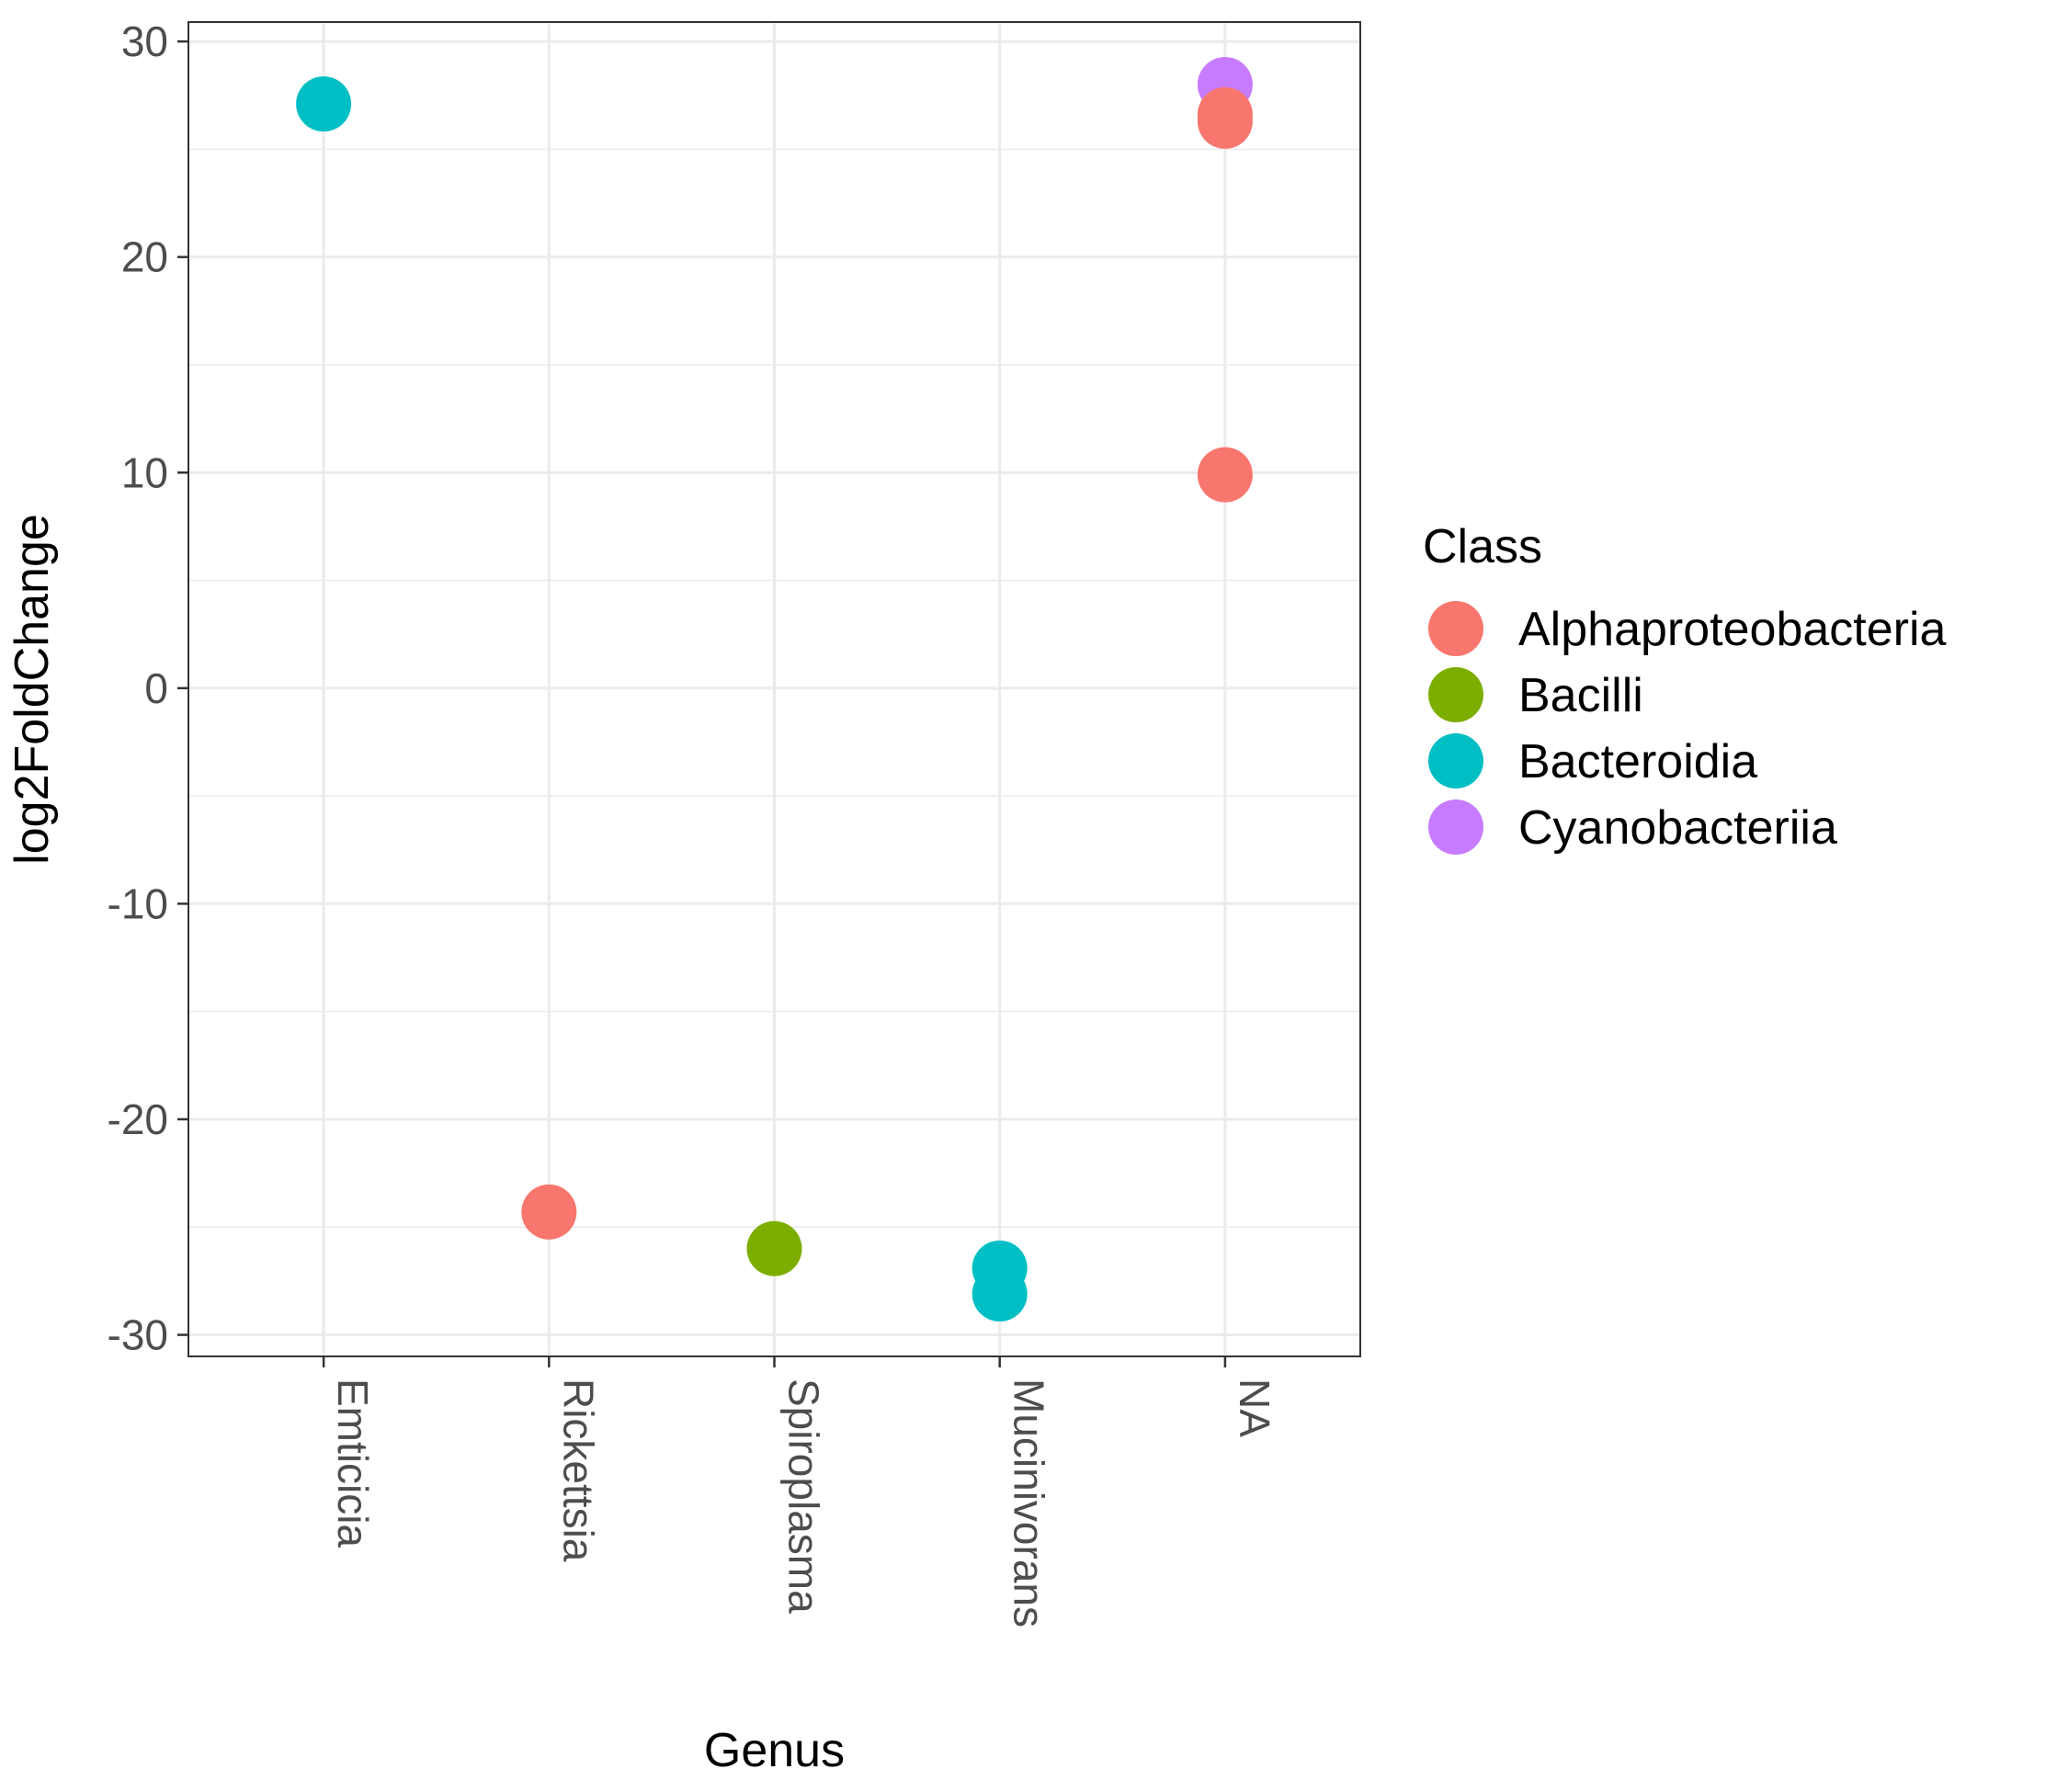 The width and height of the screenshot is (2068, 1792). Describe the element at coordinates (32, 689) in the screenshot. I see `y-axis-title: log2FoldChange` at that location.